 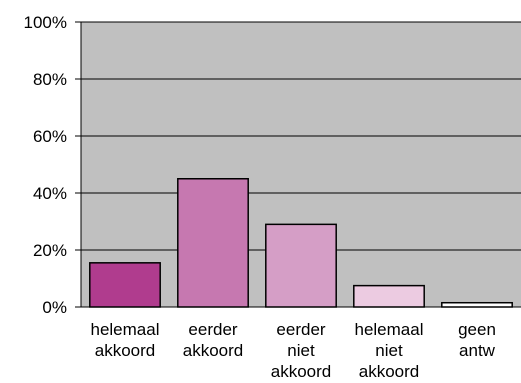 I want to click on y-axis: 0% 20% 40% 60% 80% 100%, so click(x=53, y=165).